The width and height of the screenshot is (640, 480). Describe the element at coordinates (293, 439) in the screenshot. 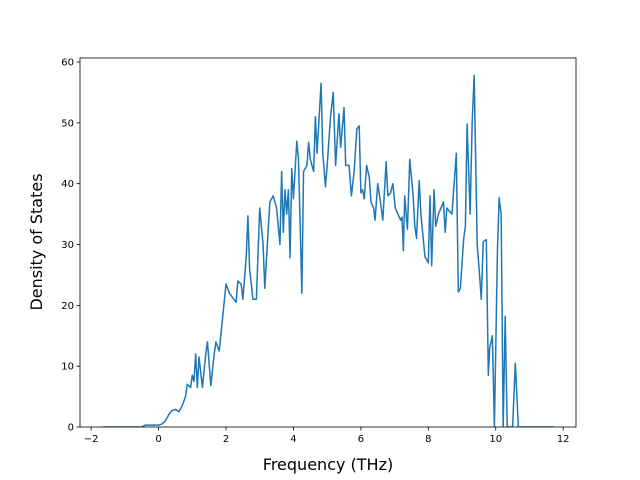

I see `x-tick-label: 4` at that location.